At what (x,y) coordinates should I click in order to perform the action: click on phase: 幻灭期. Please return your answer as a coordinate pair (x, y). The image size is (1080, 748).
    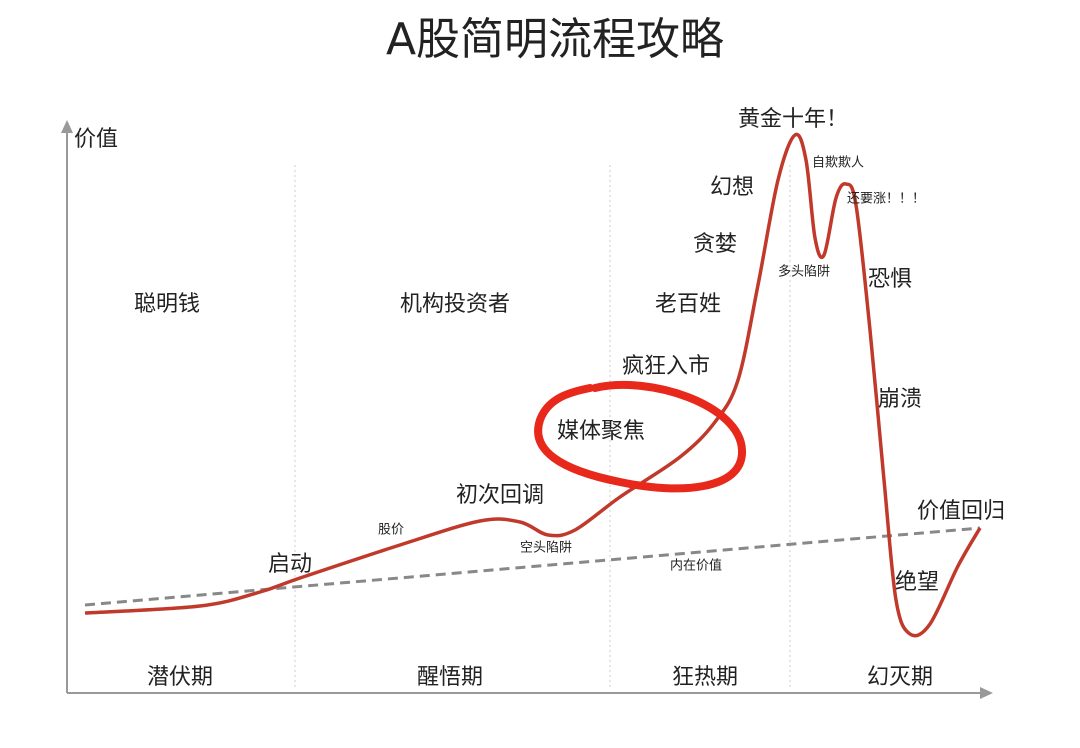
    Looking at the image, I should click on (900, 677).